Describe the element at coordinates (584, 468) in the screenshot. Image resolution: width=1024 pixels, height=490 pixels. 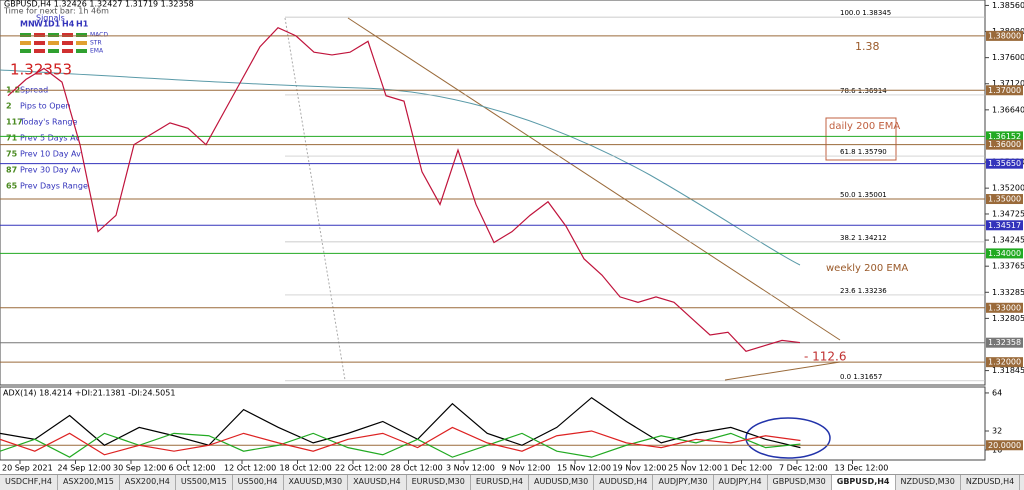
I see `x-tick-label: 15 Nov 12:00` at that location.